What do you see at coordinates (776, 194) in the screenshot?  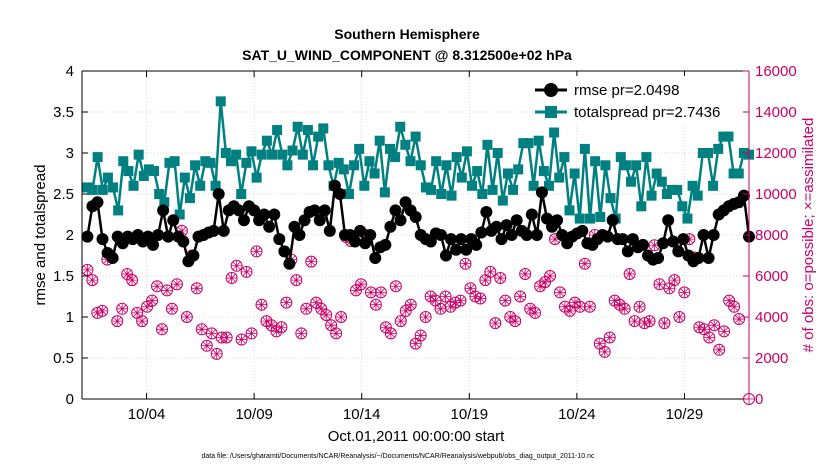 I see `y-tick-label-right: 10000` at bounding box center [776, 194].